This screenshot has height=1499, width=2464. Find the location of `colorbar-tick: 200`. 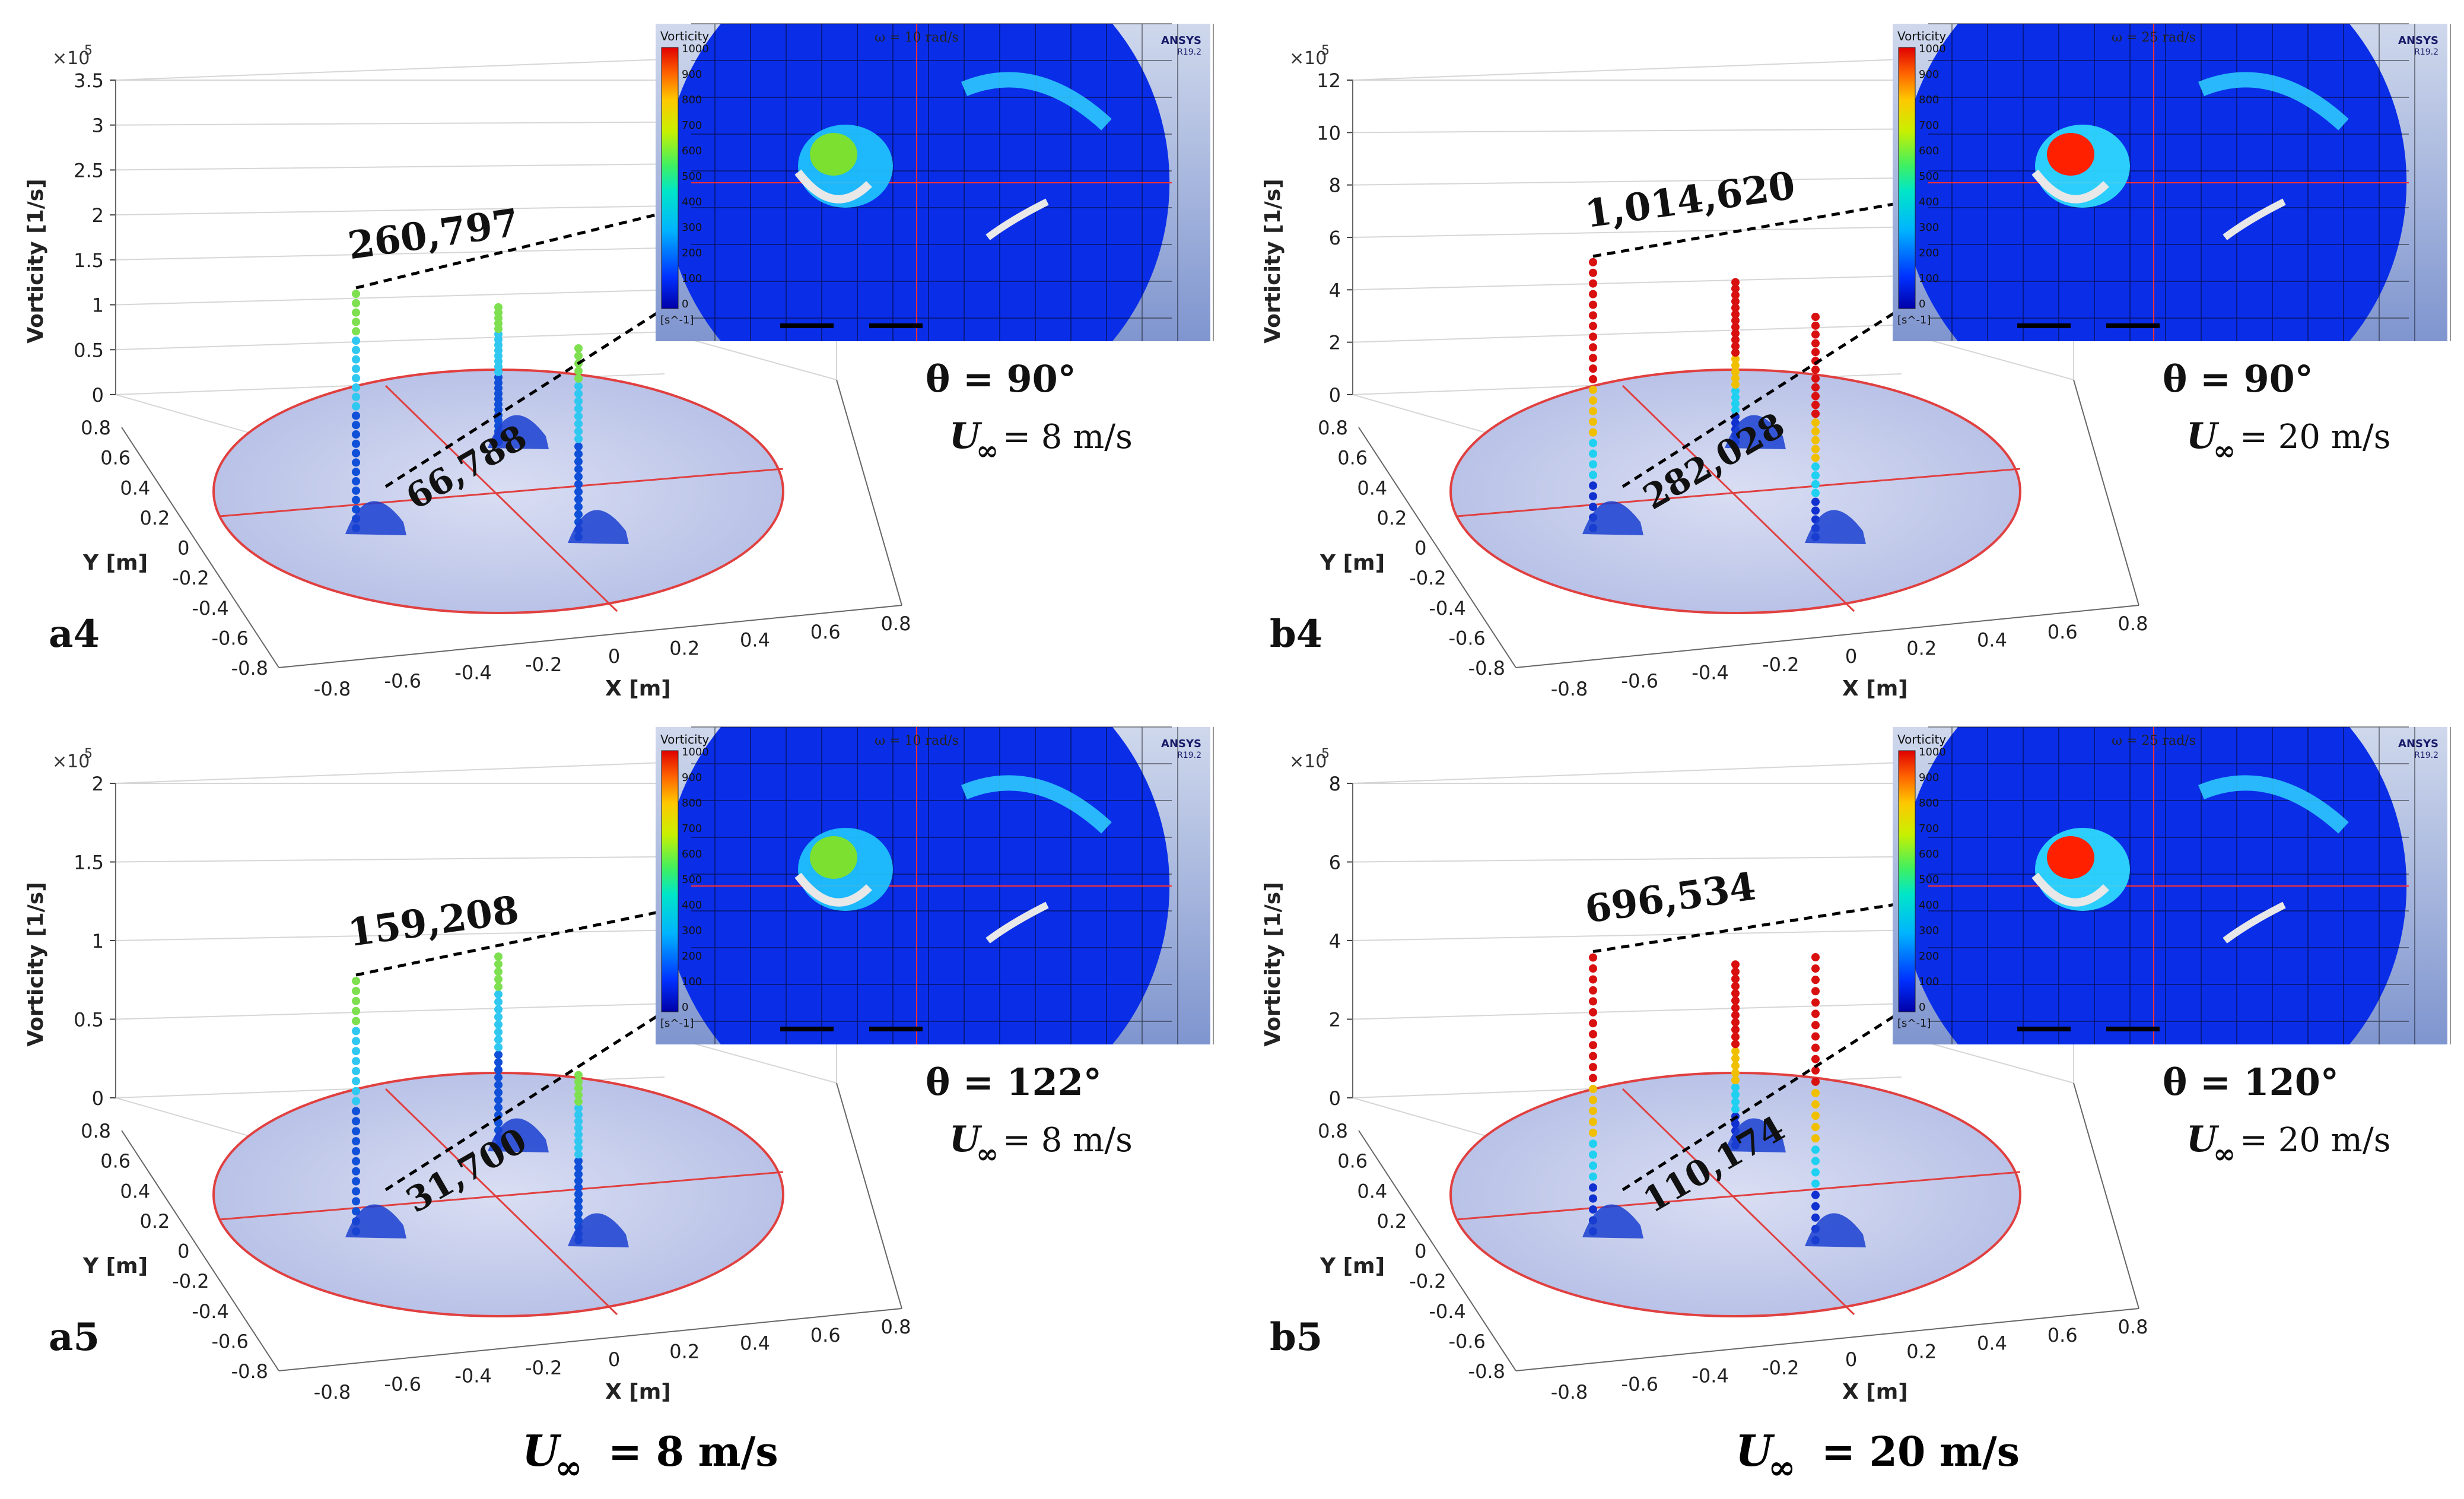

colorbar-tick: 200 is located at coordinates (1929, 956).